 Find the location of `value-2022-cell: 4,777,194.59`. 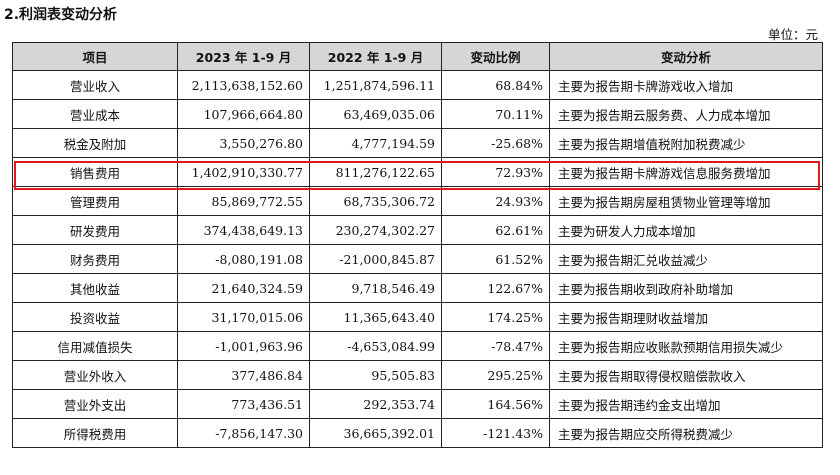

value-2022-cell: 4,777,194.59 is located at coordinates (375, 143).